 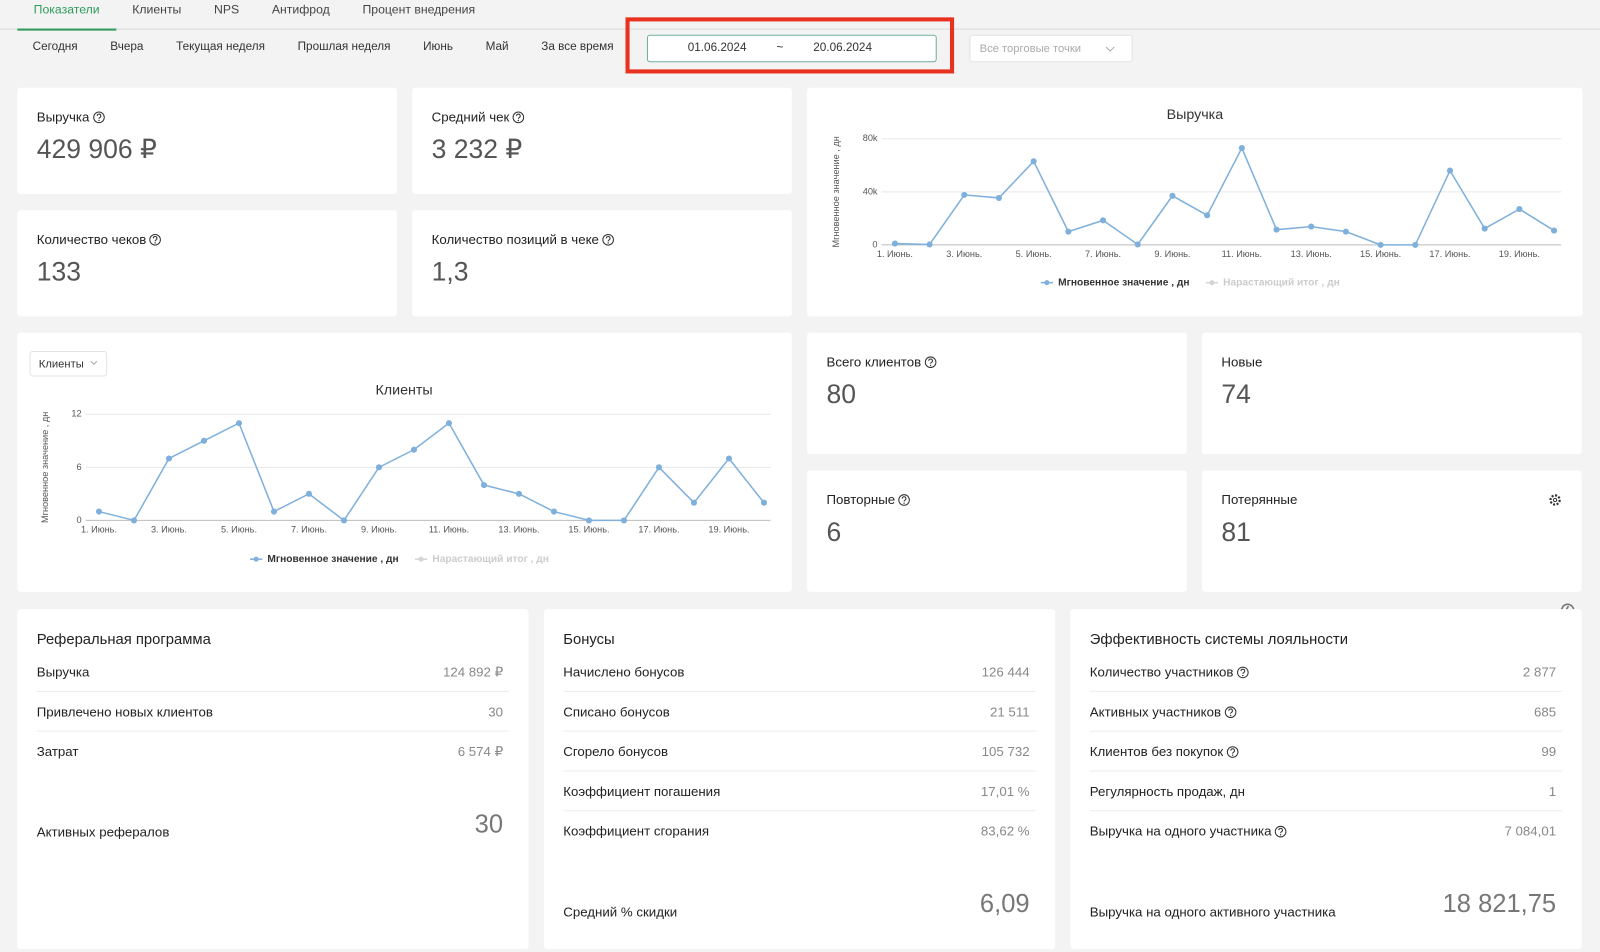 I want to click on section-title: Эффективность системы лояльности, so click(x=1218, y=639).